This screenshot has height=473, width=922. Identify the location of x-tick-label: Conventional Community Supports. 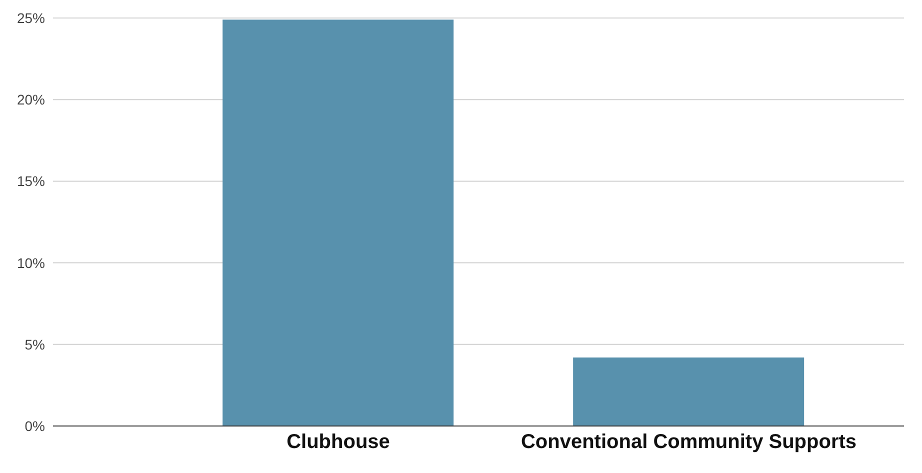
(688, 442).